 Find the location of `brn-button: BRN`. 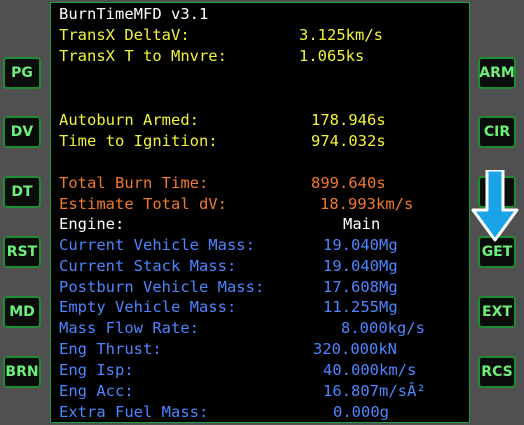

brn-button: BRN is located at coordinates (22, 372).